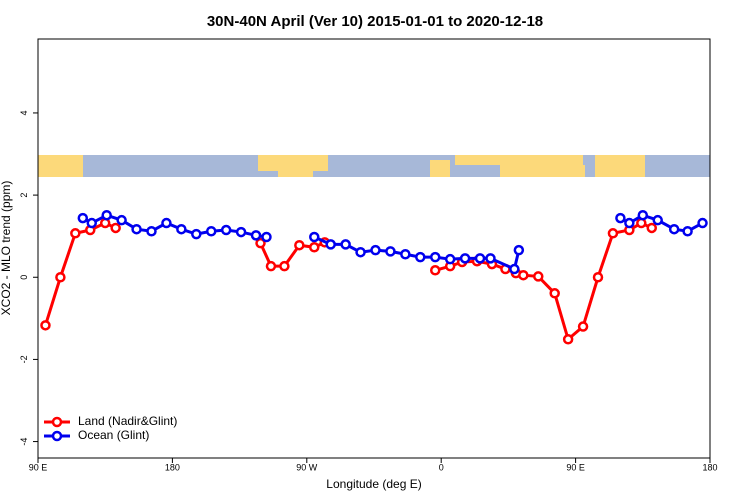 The width and height of the screenshot is (750, 500). Describe the element at coordinates (307, 467) in the screenshot. I see `x-tick-label: 90 W` at that location.